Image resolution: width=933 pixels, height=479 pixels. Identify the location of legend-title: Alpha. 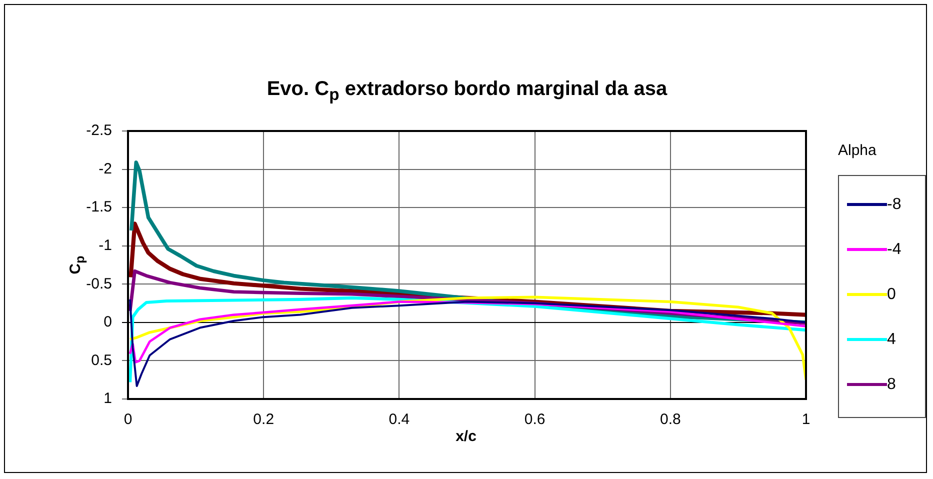
(857, 150).